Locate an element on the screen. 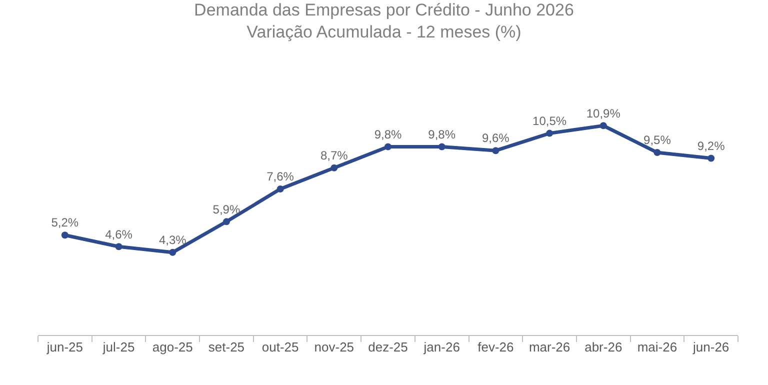 The image size is (768, 385). x-tick-label: mar-26 is located at coordinates (549, 347).